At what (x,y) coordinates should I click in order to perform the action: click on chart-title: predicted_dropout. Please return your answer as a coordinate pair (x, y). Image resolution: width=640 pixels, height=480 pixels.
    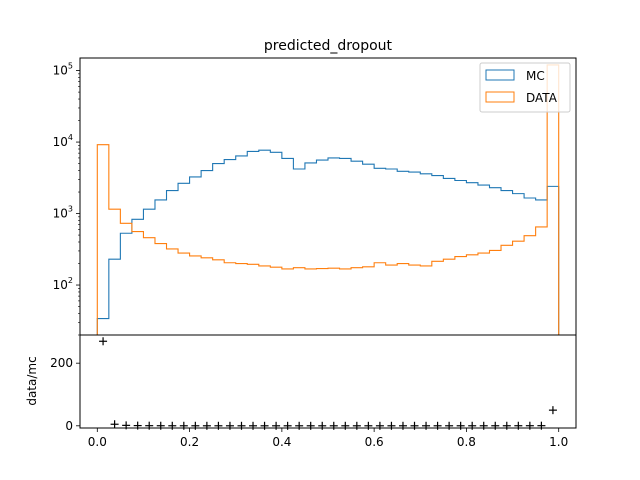
    Looking at the image, I should click on (328, 46).